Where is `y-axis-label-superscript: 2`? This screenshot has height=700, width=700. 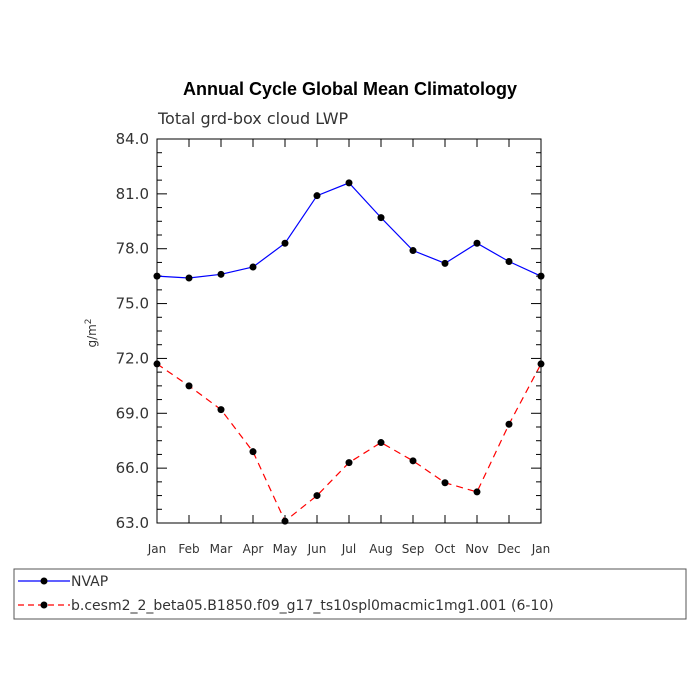
y-axis-label-superscript: 2 is located at coordinates (89, 321).